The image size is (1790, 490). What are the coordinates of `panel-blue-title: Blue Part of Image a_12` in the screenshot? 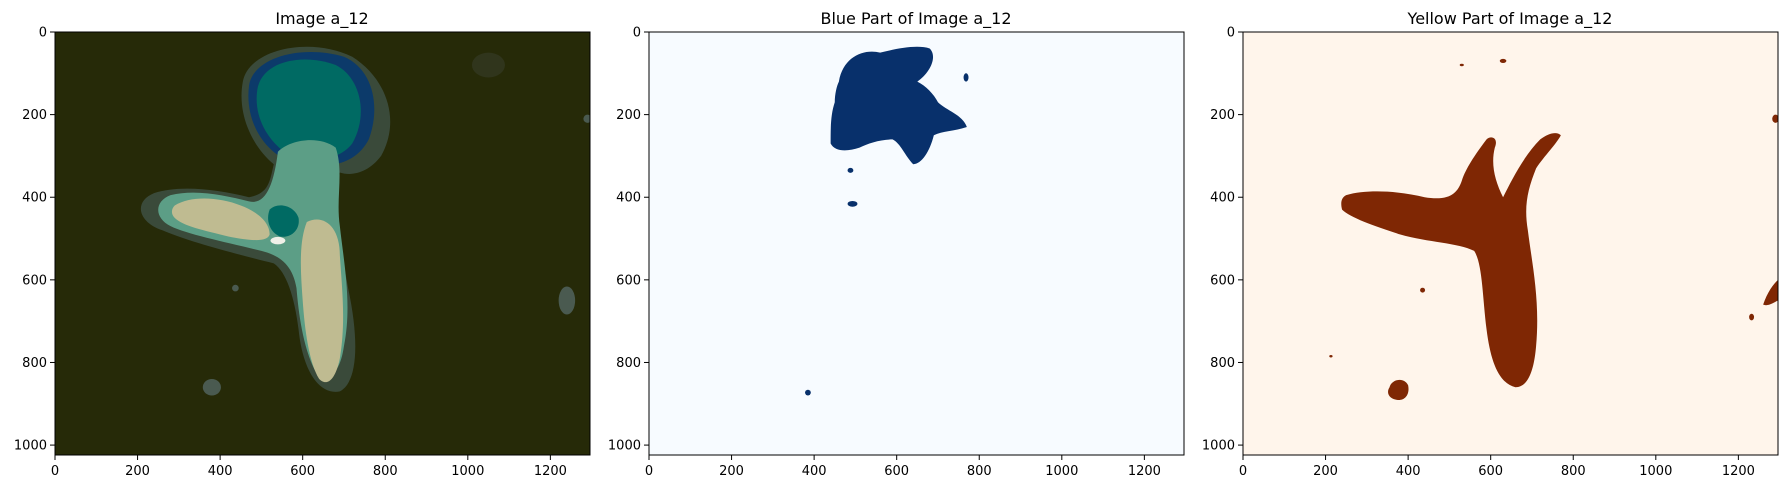 It's located at (915, 19).